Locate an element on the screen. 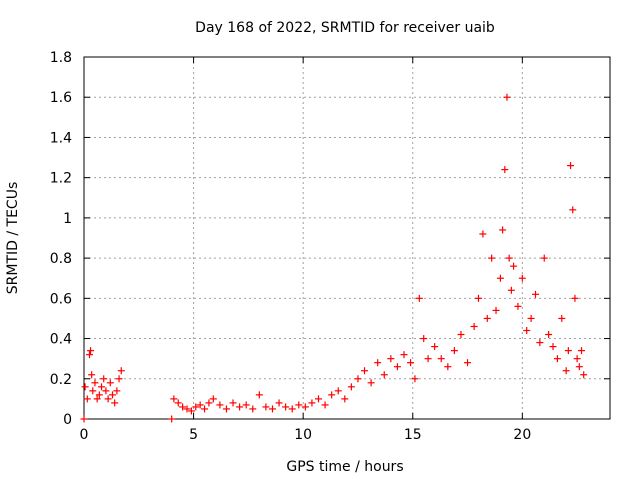 The width and height of the screenshot is (640, 480). x-axis-label: GPS time / hours is located at coordinates (344, 467).